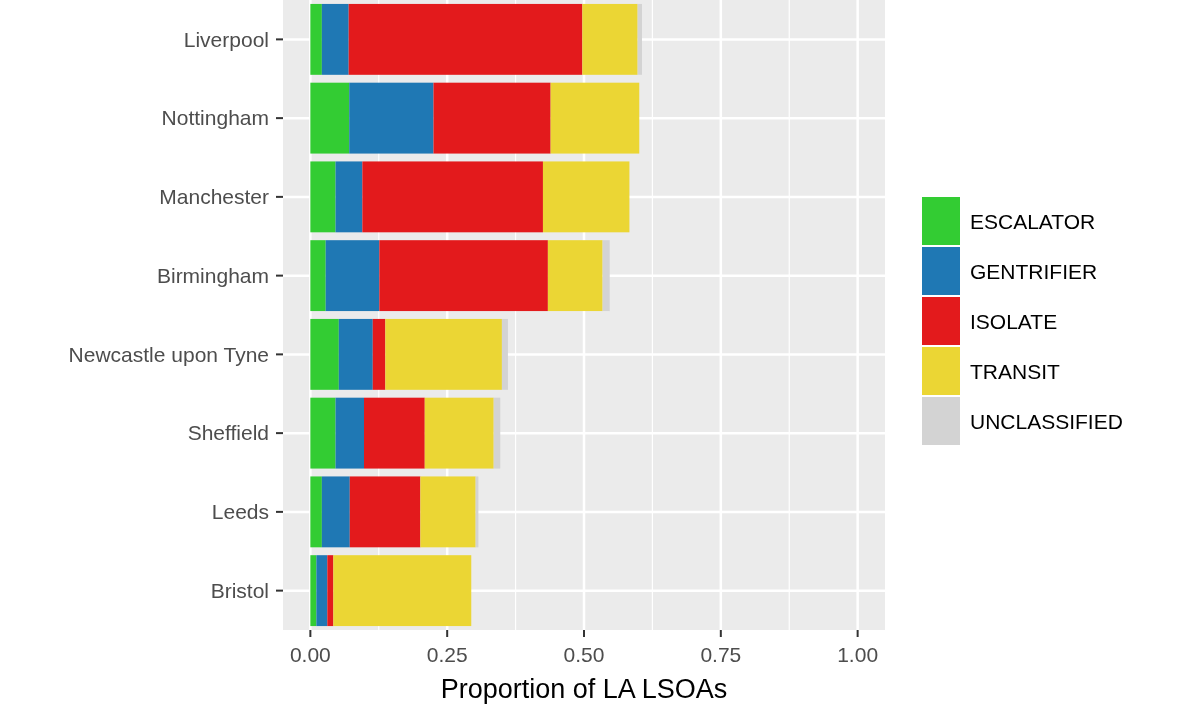  I want to click on x-tick-label: 0.25, so click(447, 654).